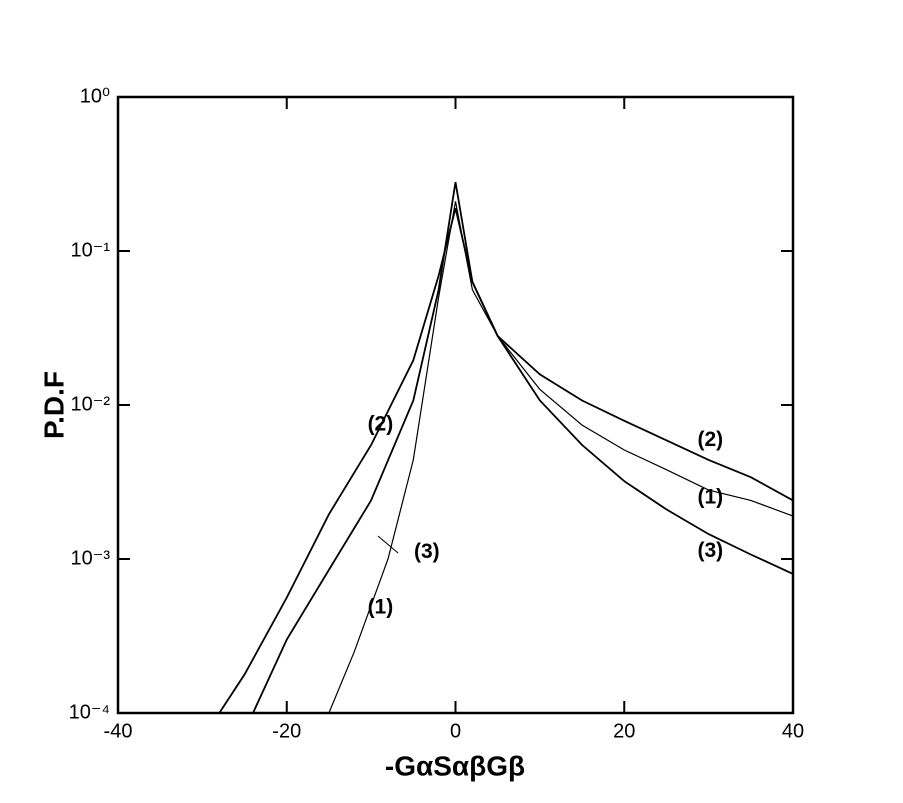  What do you see at coordinates (95, 96) in the screenshot?
I see `y-tick-label: 10⁰` at bounding box center [95, 96].